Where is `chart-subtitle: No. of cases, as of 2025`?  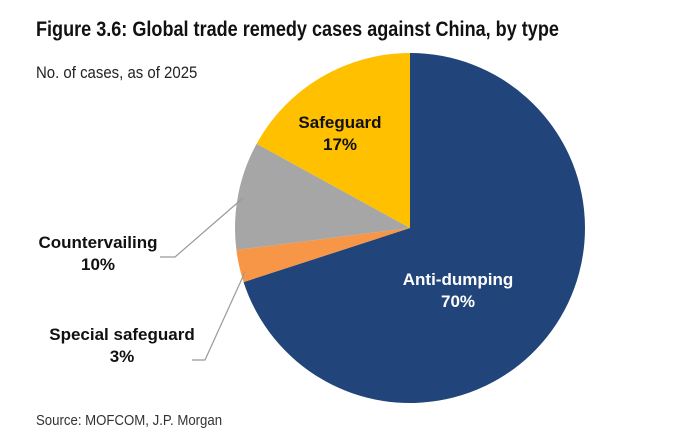
chart-subtitle: No. of cases, as of 2025 is located at coordinates (117, 72).